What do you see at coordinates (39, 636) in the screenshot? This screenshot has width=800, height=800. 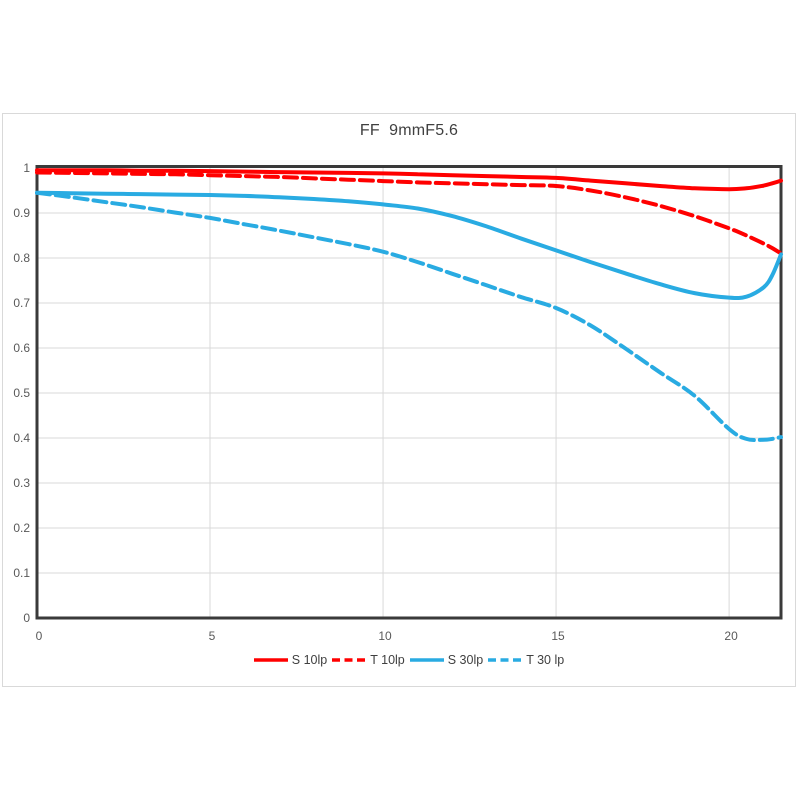 I see `x-tick-label: 0` at bounding box center [39, 636].